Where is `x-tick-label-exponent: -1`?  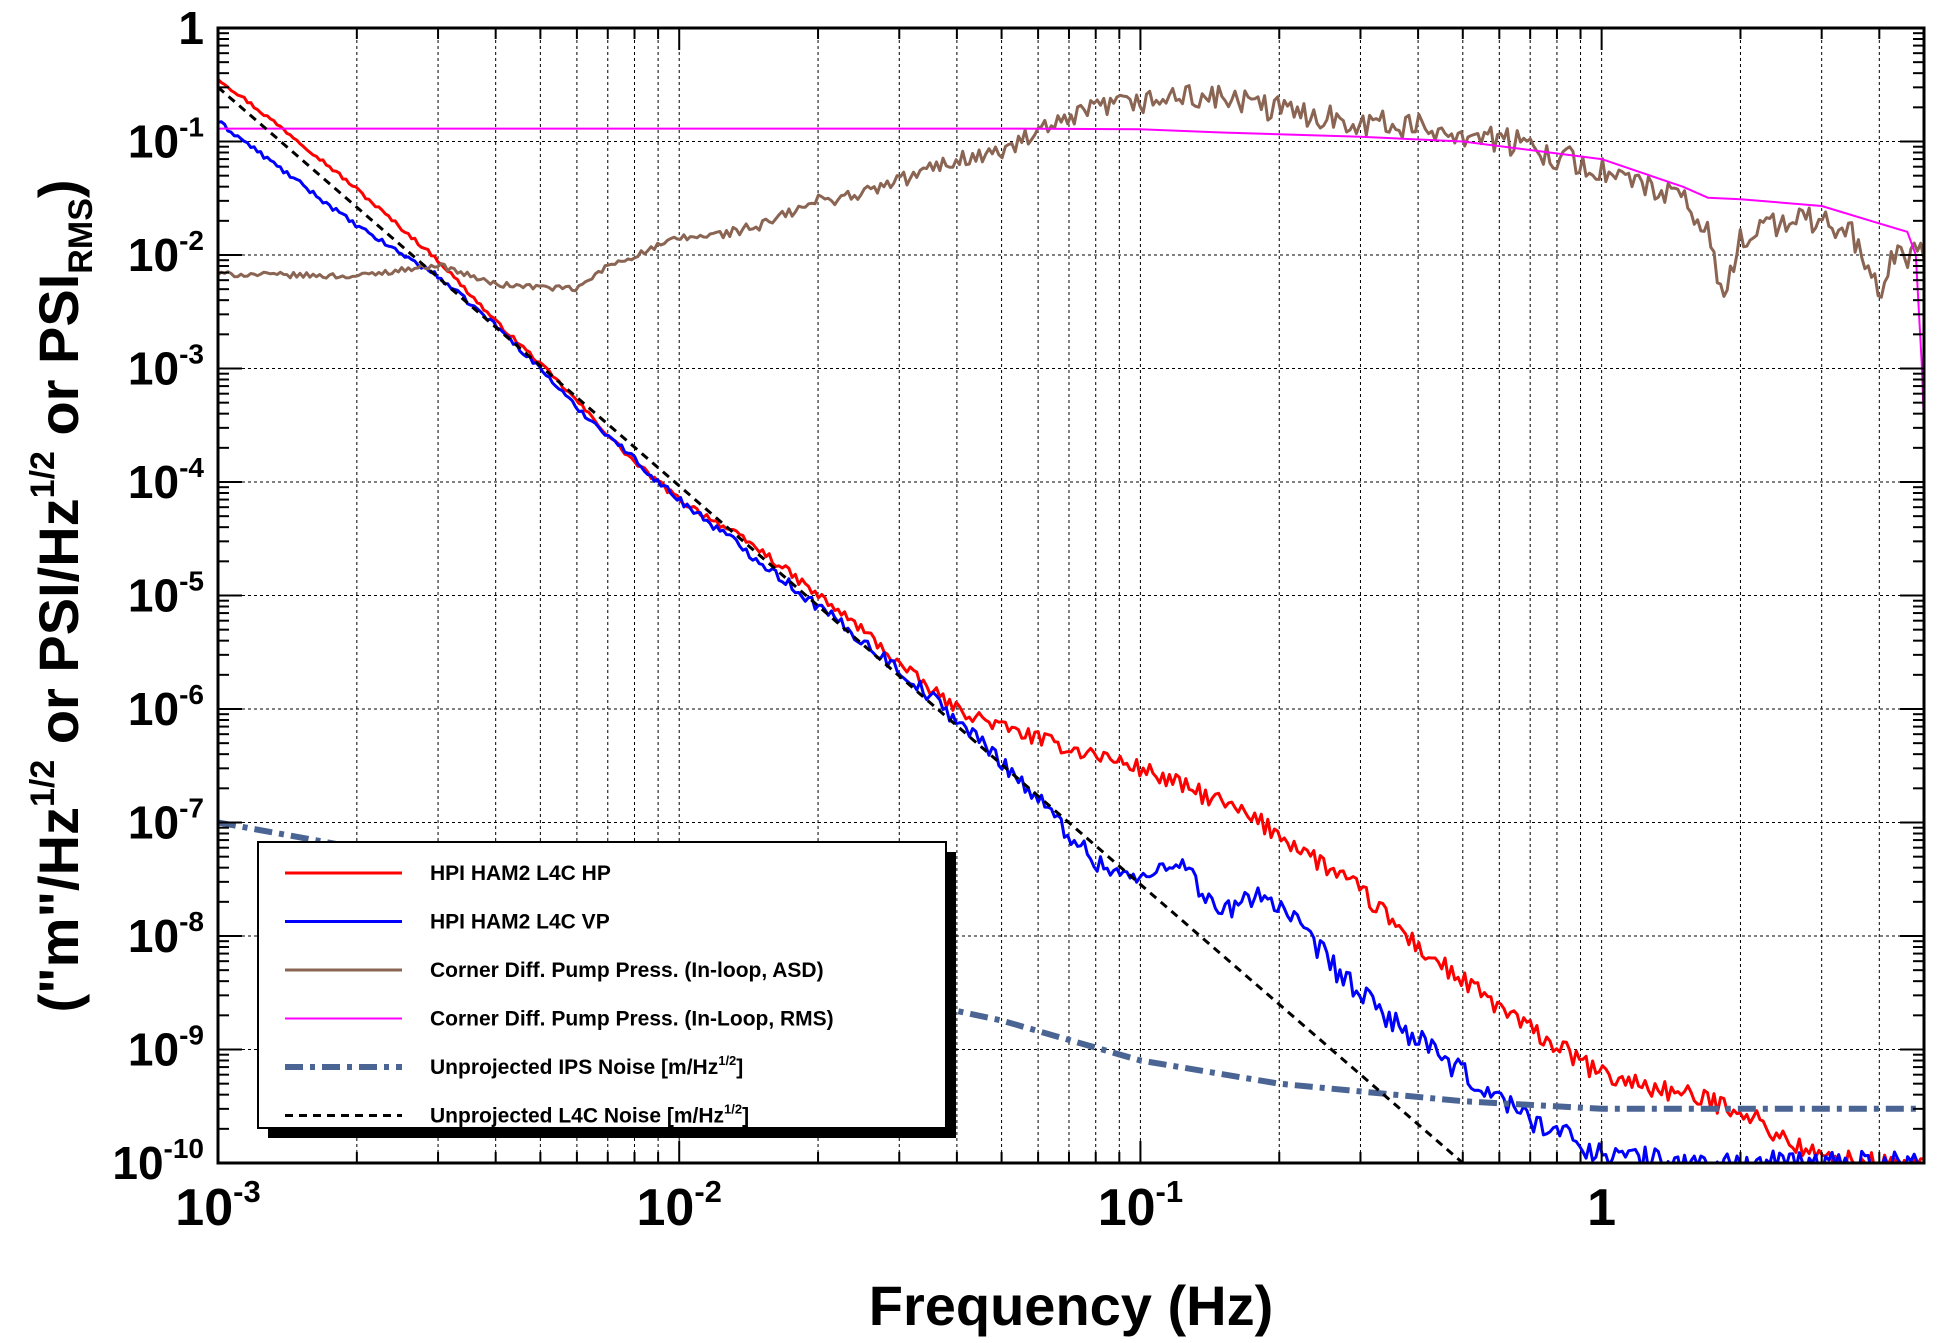 x-tick-label-exponent: -1 is located at coordinates (1170, 1191).